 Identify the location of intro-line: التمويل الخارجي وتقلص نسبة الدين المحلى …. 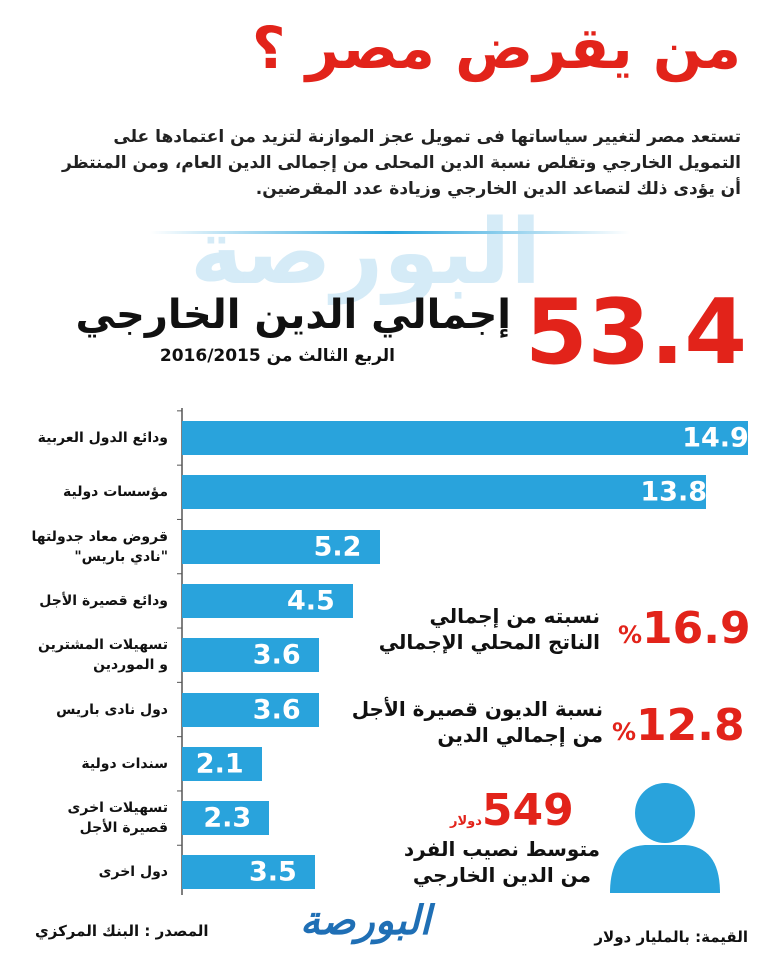
(401, 163).